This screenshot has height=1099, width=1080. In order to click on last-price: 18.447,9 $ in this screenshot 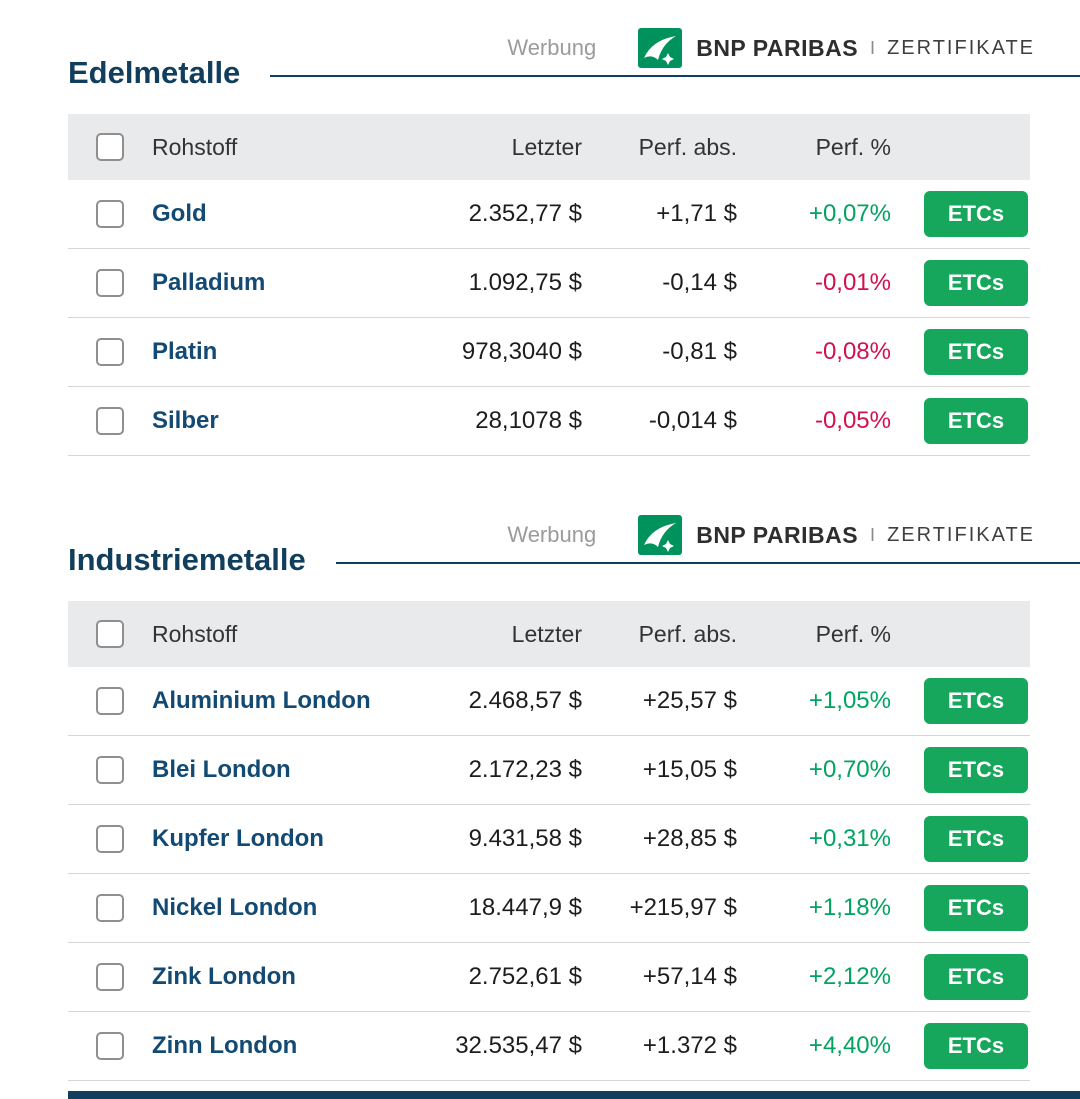, I will do `click(525, 907)`.